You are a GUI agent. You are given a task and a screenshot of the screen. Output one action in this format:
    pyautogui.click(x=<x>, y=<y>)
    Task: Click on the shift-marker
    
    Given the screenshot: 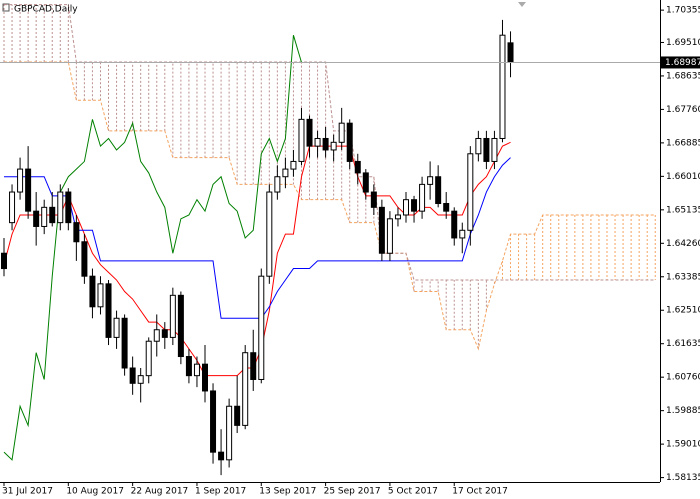 What is the action you would take?
    pyautogui.click(x=522, y=4)
    